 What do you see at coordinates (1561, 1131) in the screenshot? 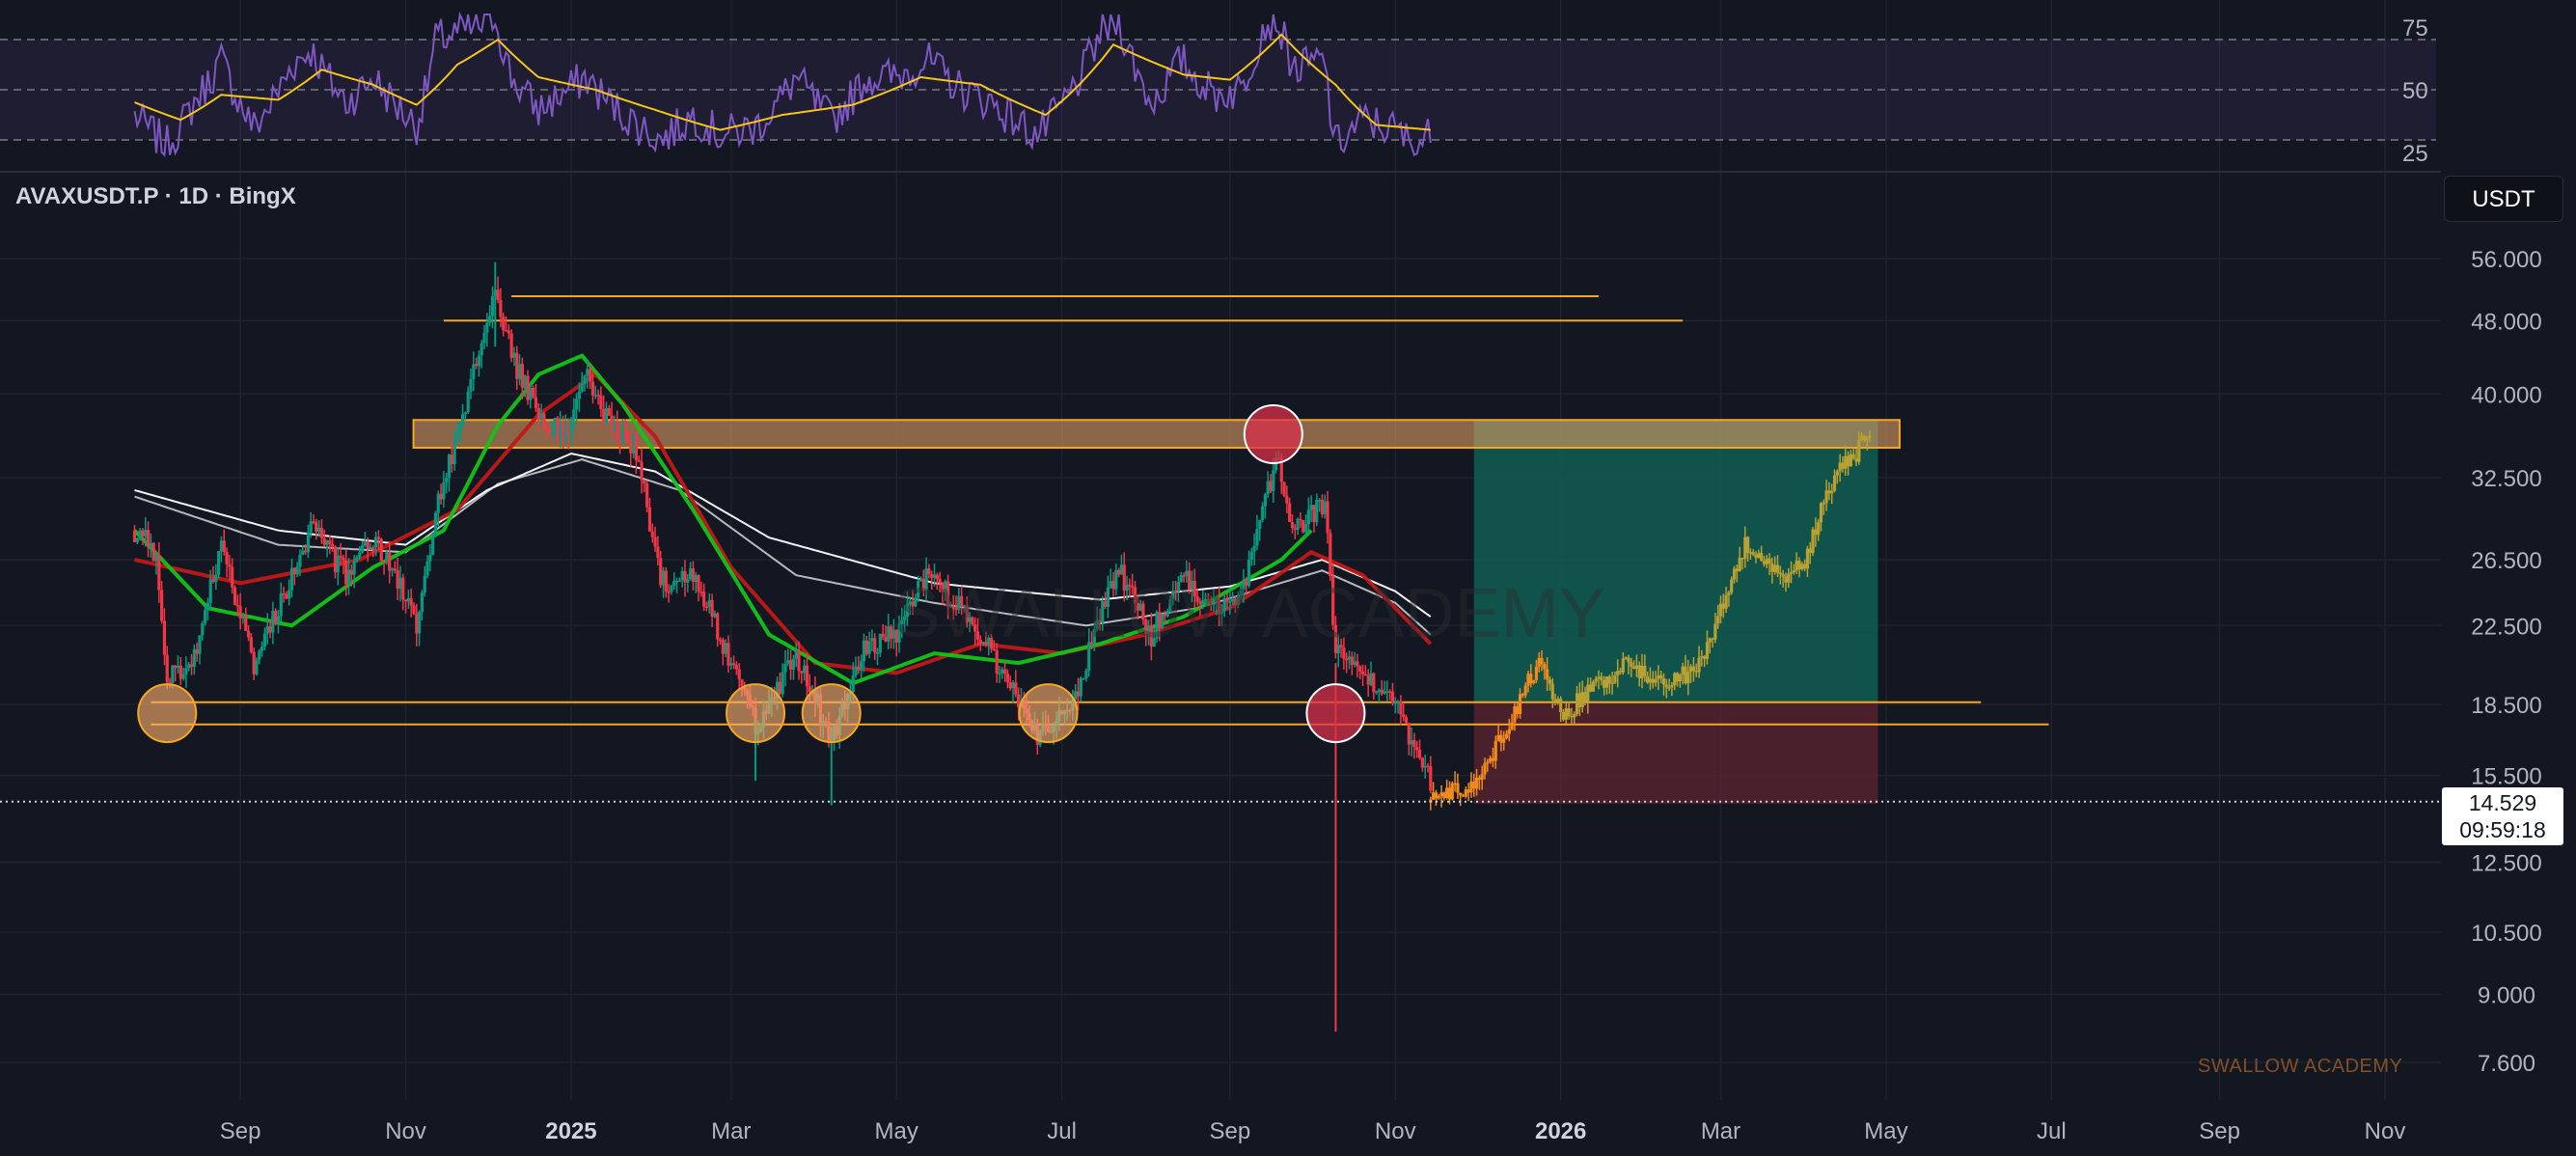
I see `time-tick-label: 2026` at bounding box center [1561, 1131].